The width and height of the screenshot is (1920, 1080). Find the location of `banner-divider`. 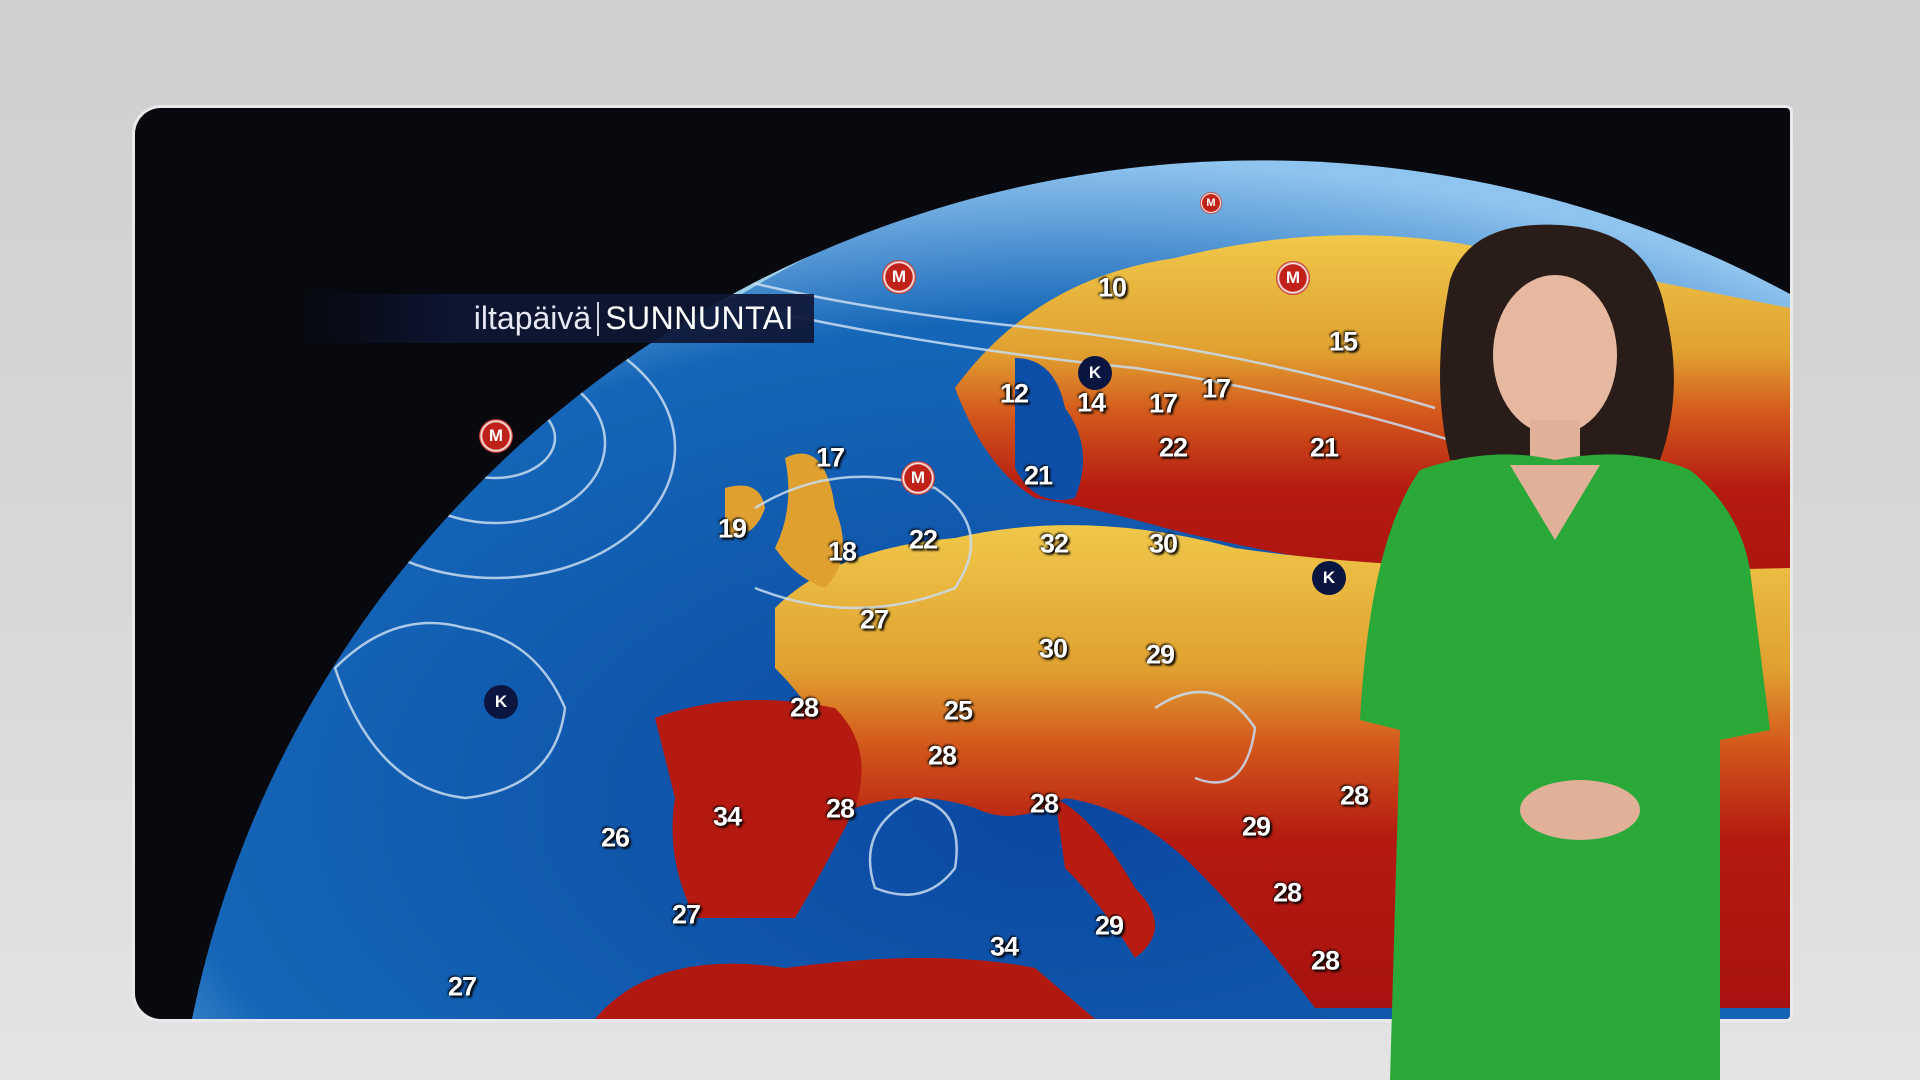

banner-divider is located at coordinates (598, 318).